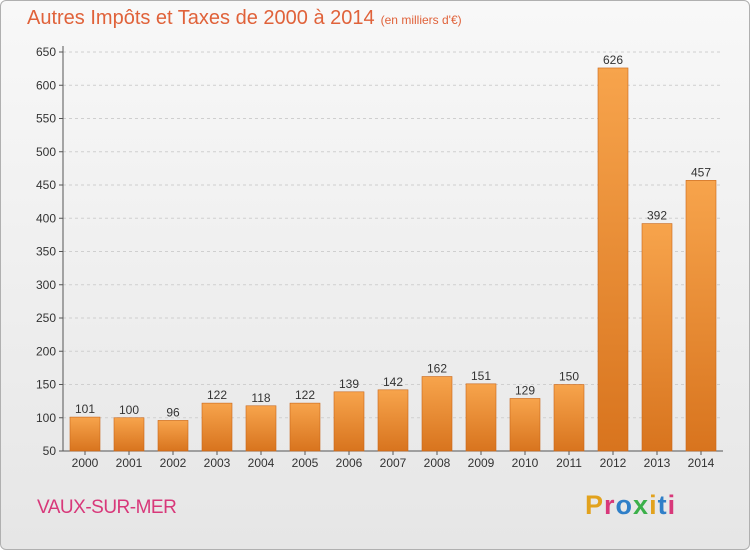  I want to click on y-tick-label: 200, so click(46, 351).